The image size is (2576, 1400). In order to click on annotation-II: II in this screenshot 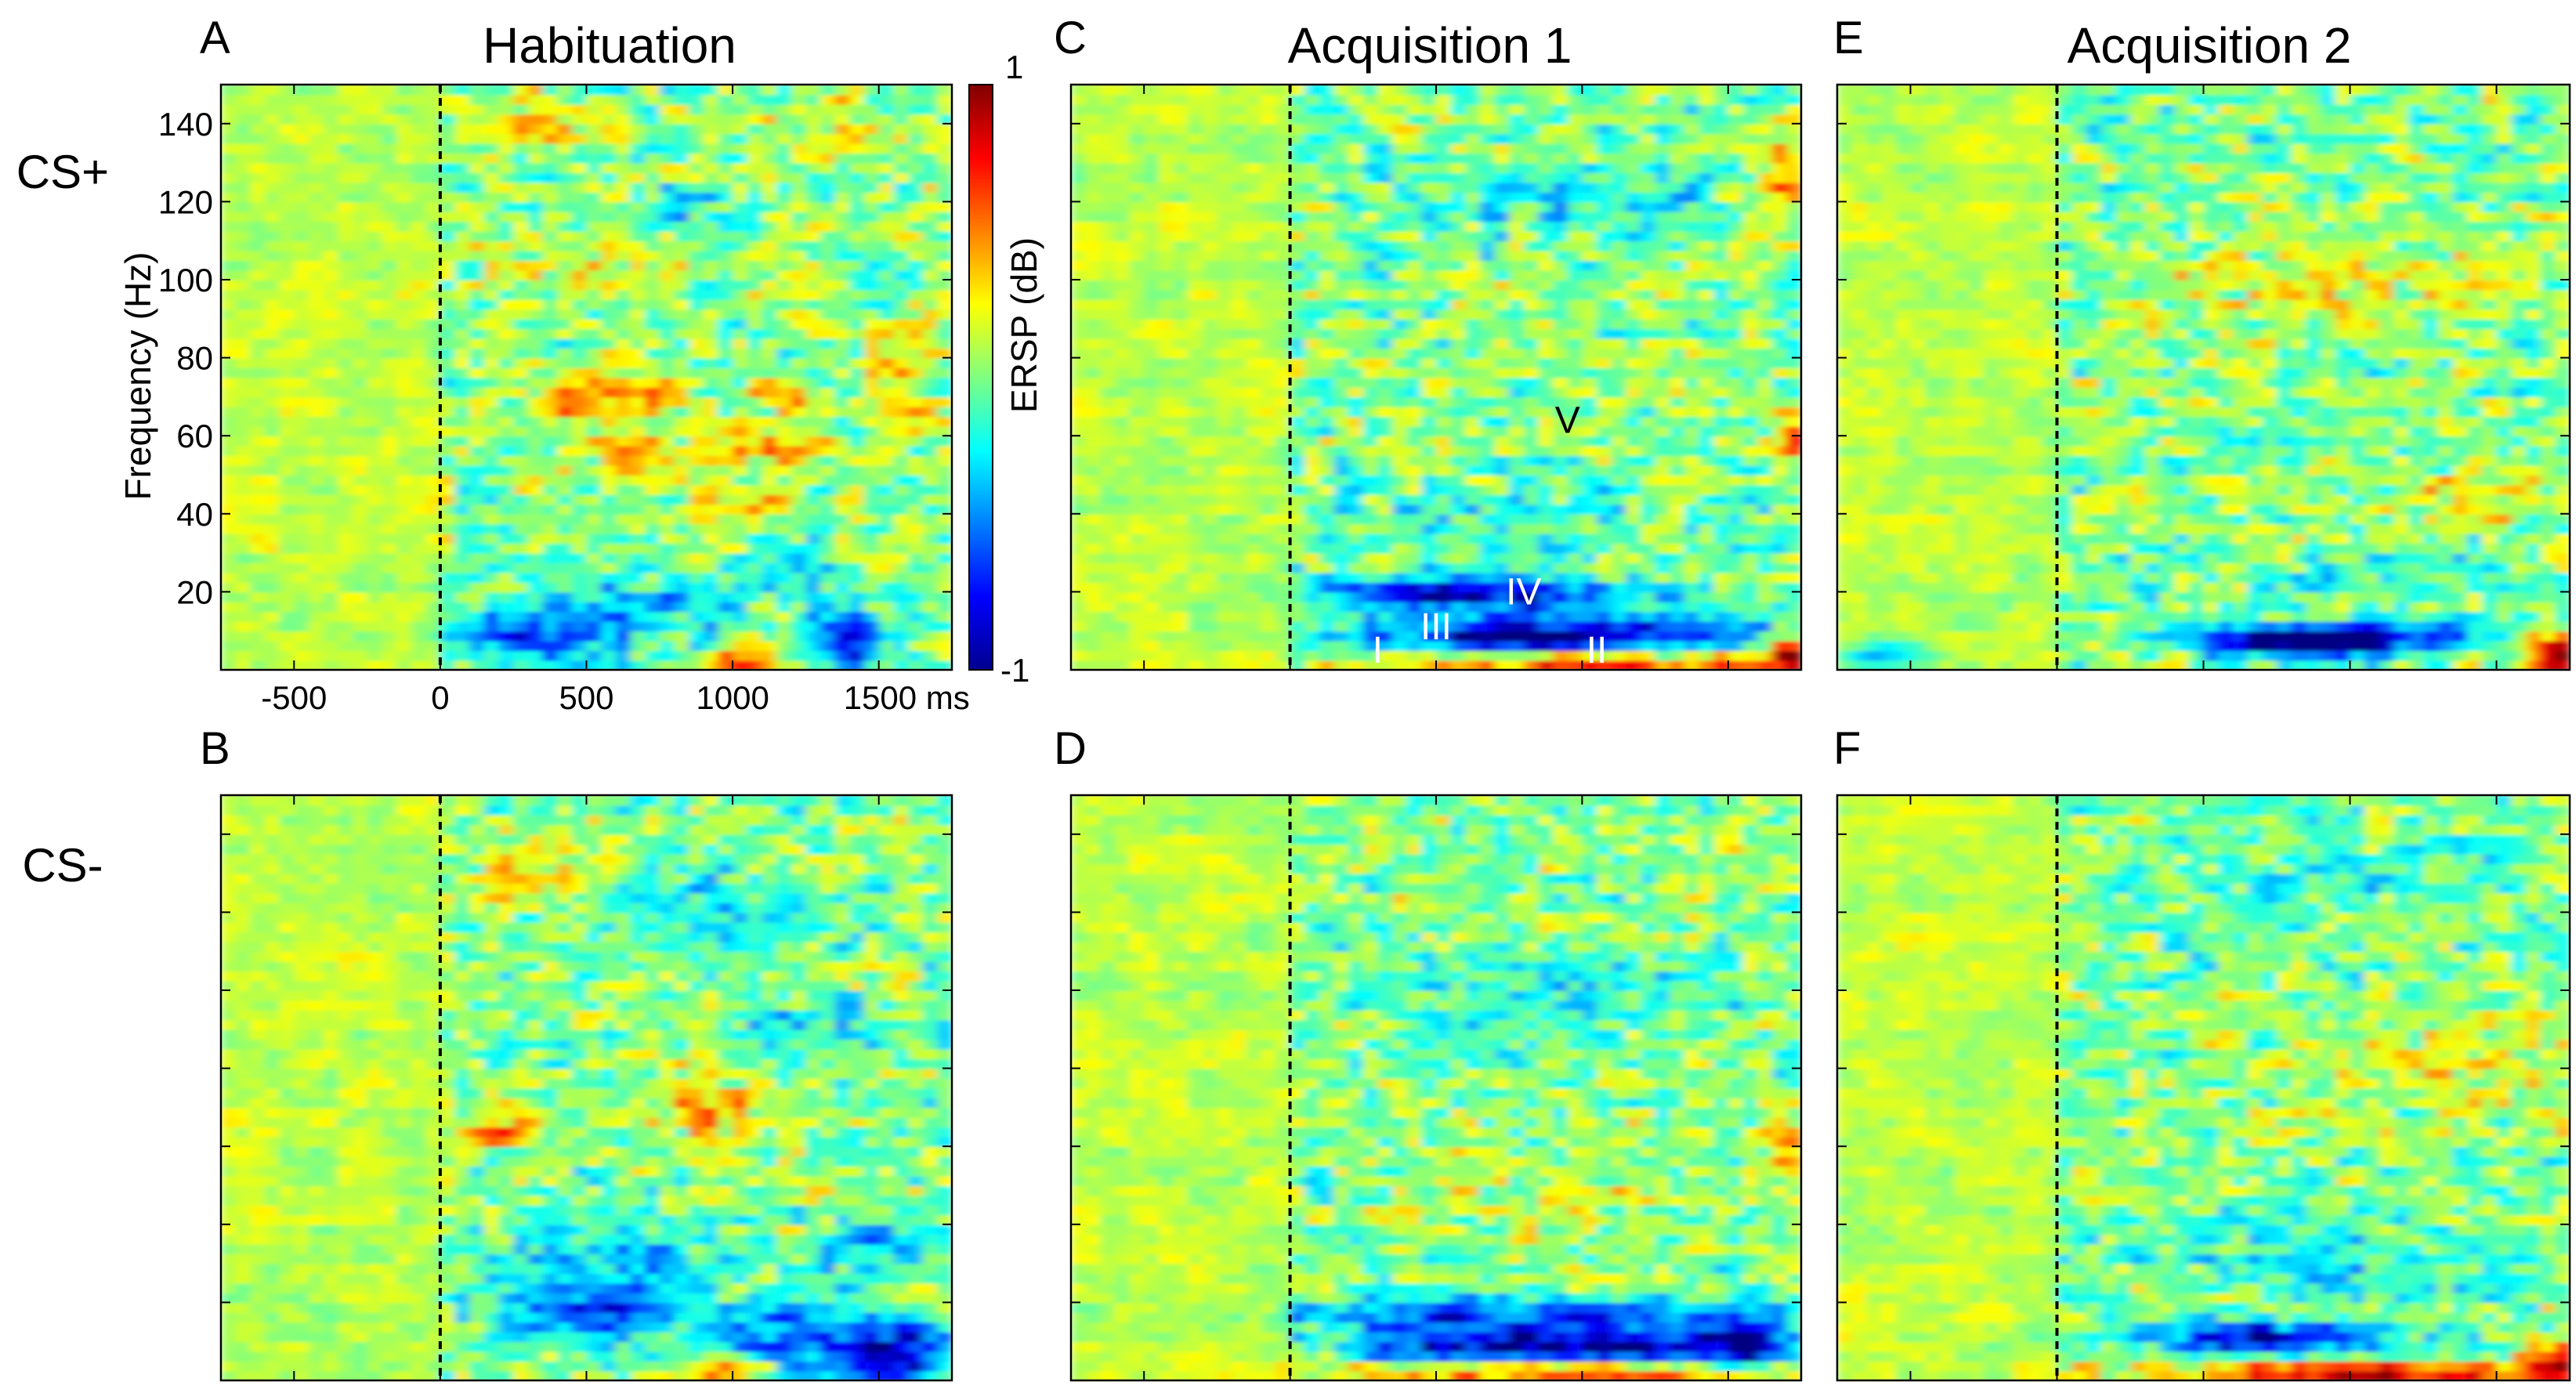, I will do `click(1597, 650)`.